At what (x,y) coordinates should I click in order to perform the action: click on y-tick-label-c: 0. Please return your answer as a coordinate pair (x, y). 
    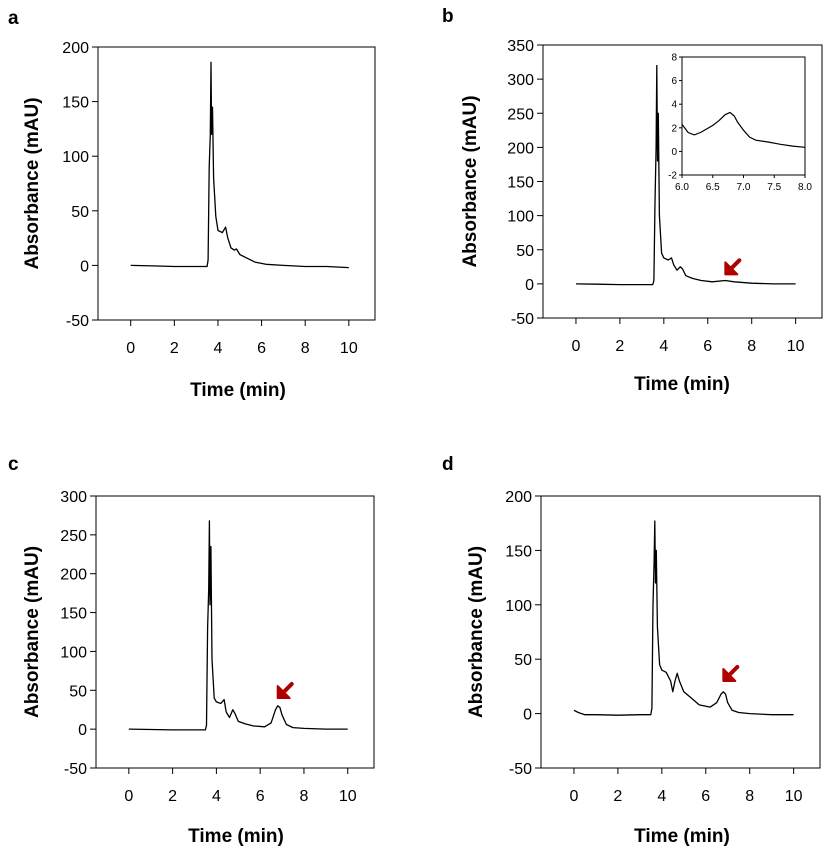
    Looking at the image, I should click on (82, 730).